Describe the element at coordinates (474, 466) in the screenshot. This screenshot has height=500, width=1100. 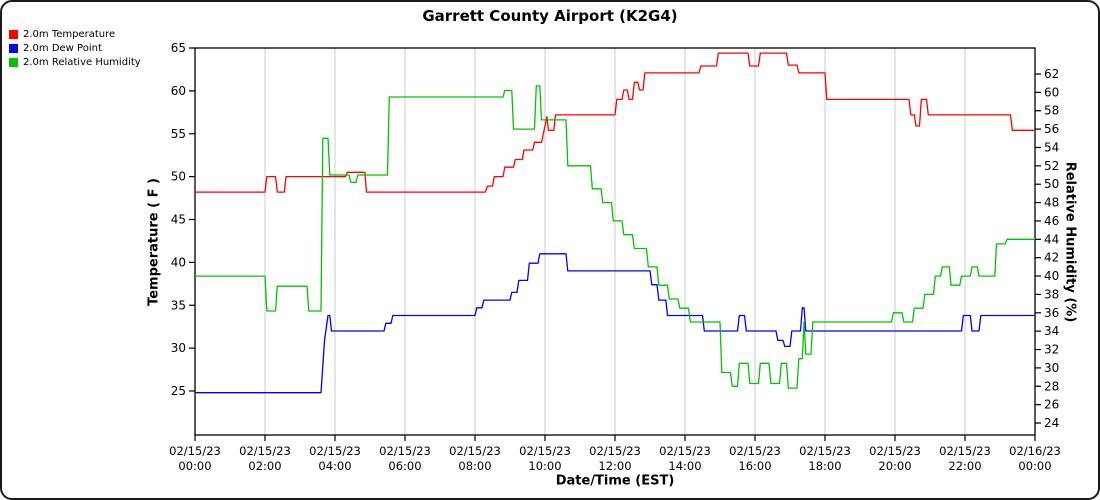
I see `svg-text: 08:00` at that location.